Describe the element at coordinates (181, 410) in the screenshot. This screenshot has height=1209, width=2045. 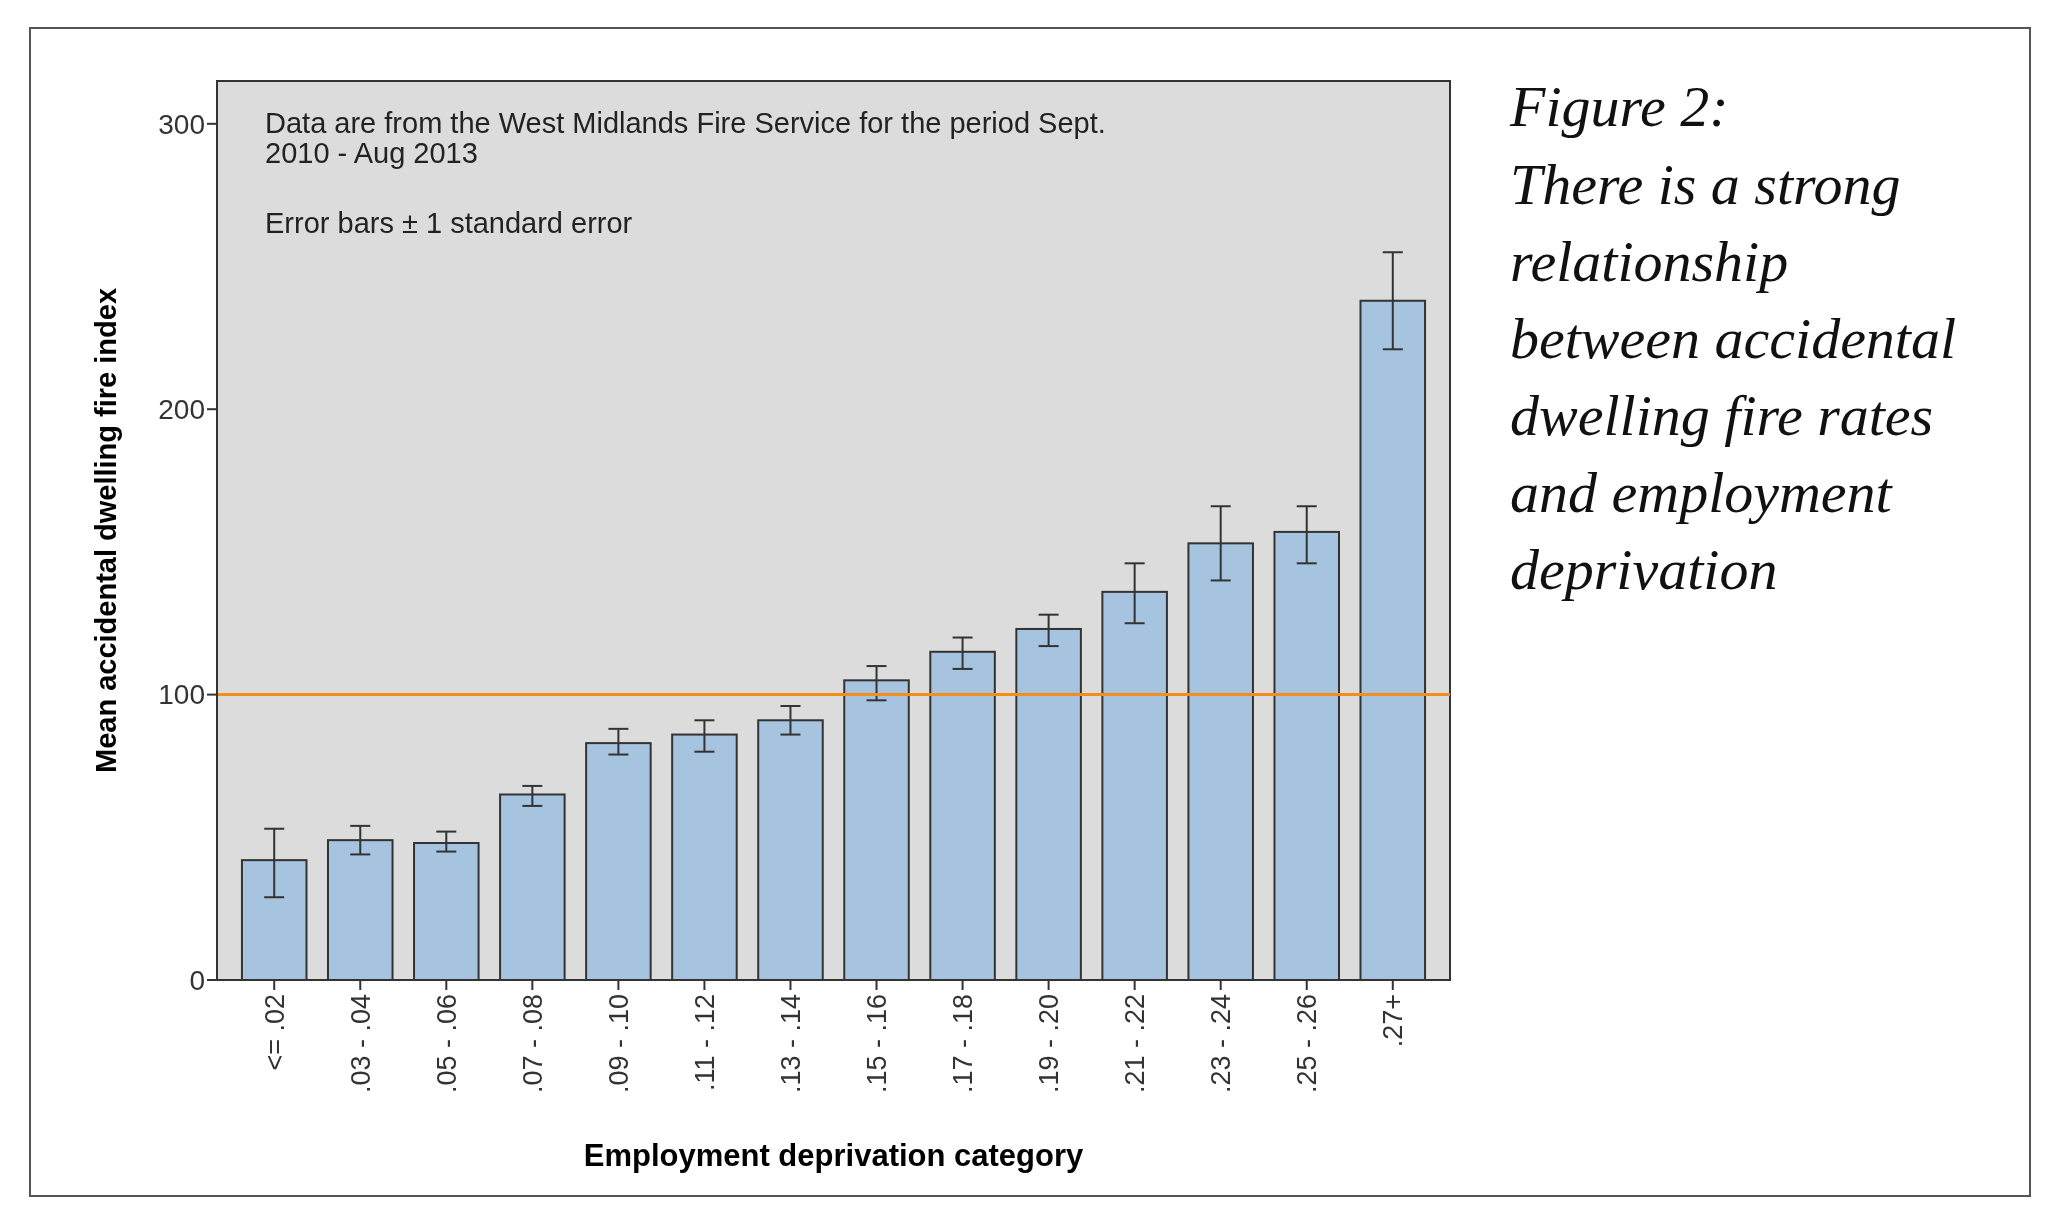
I see `y-tick-label: 200` at that location.